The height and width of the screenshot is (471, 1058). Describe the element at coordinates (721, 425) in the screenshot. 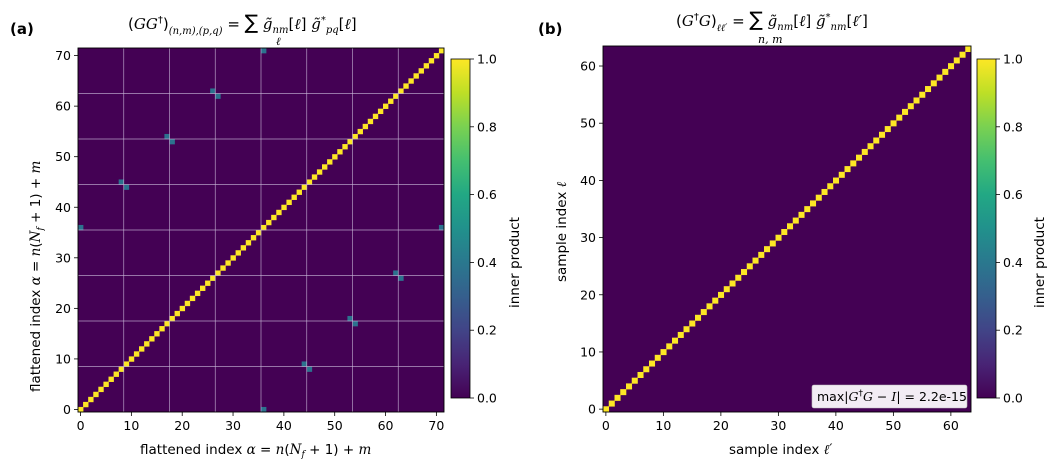

I see `x-tick-label: 20` at that location.